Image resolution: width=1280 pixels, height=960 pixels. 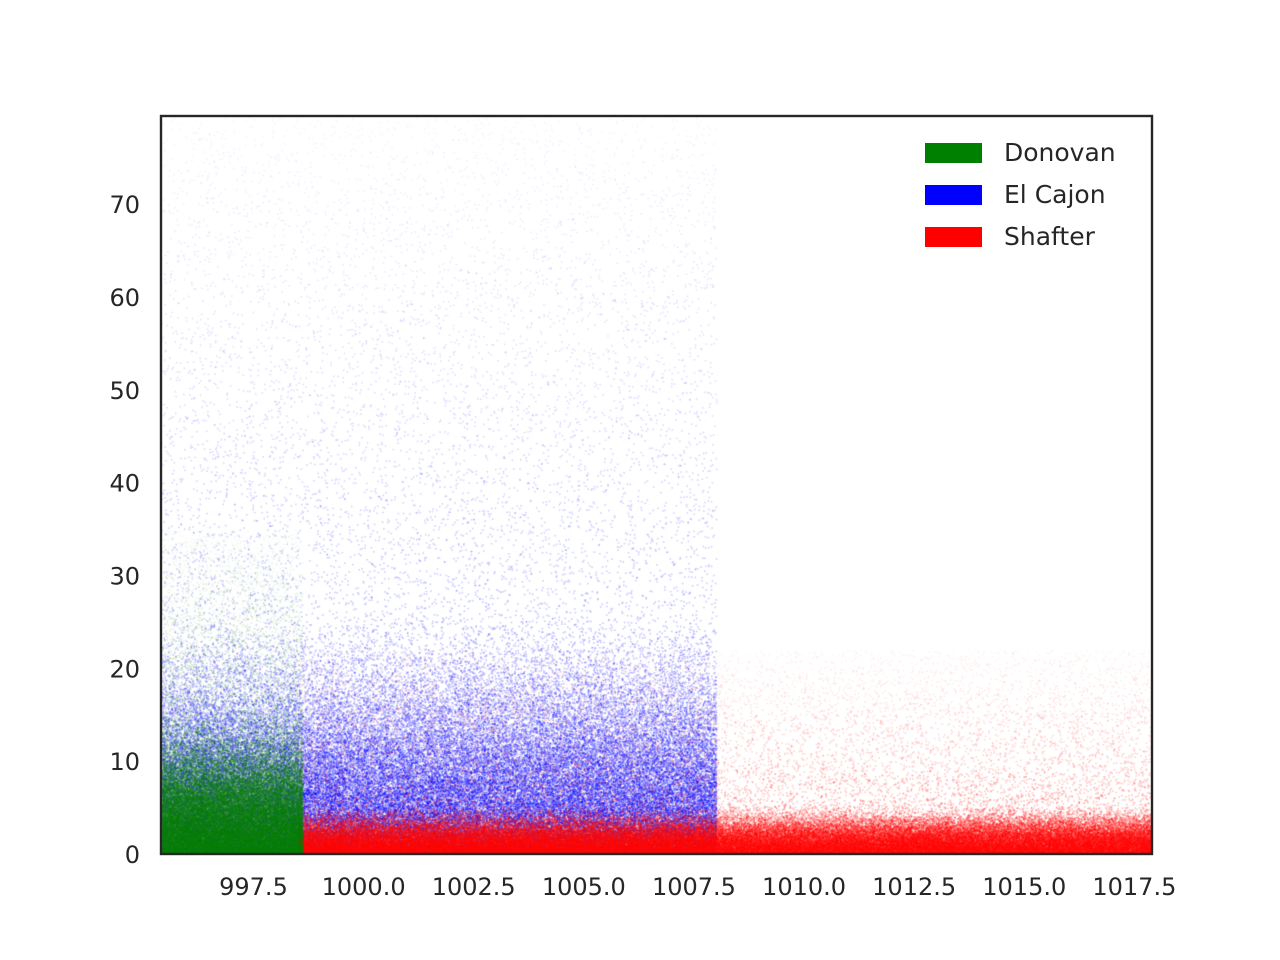 What do you see at coordinates (132, 855) in the screenshot?
I see `y-tick-label: 0` at bounding box center [132, 855].